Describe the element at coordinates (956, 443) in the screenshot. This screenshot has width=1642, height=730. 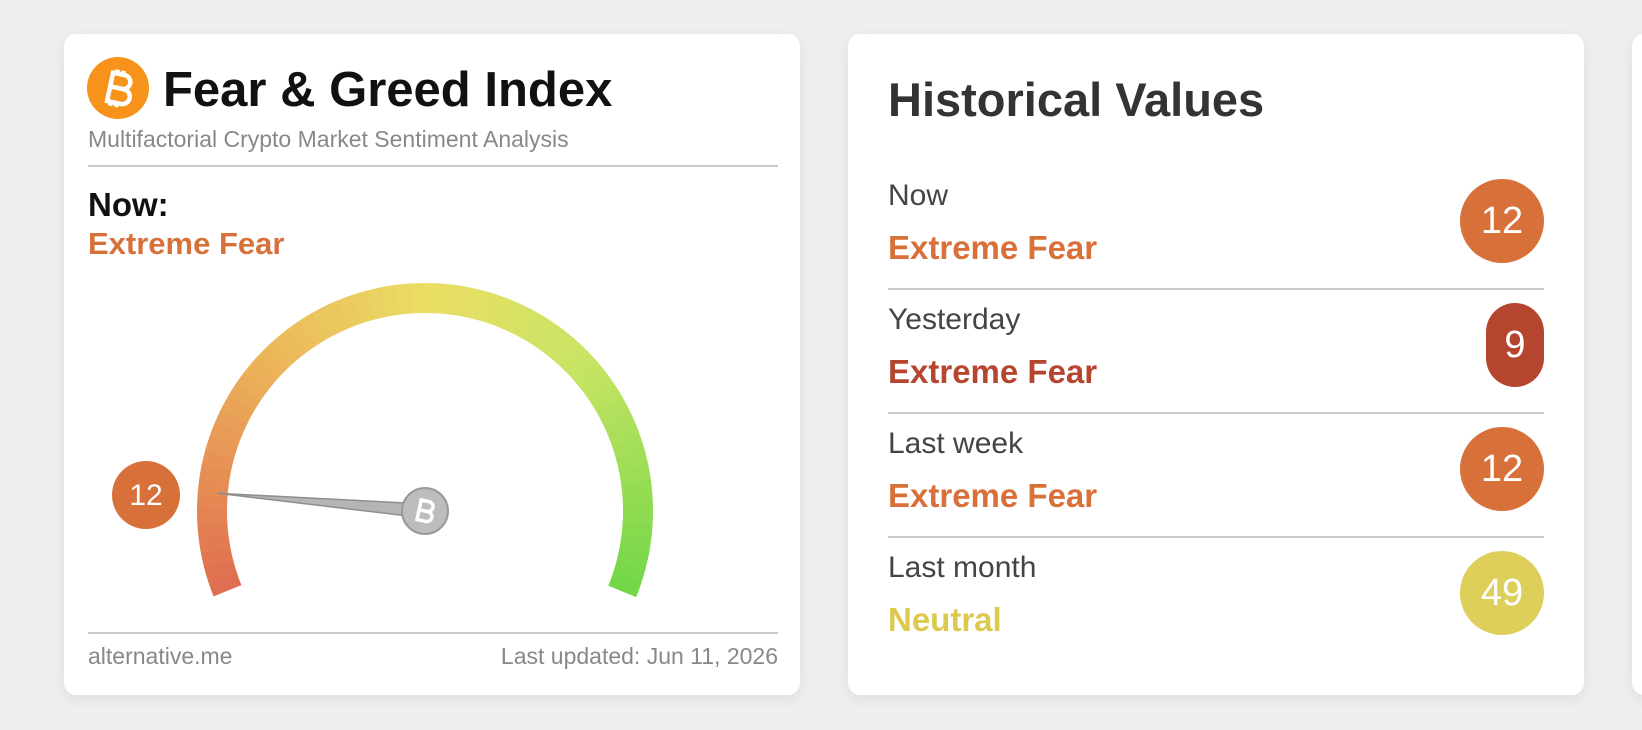
I see `period: Last week` at that location.